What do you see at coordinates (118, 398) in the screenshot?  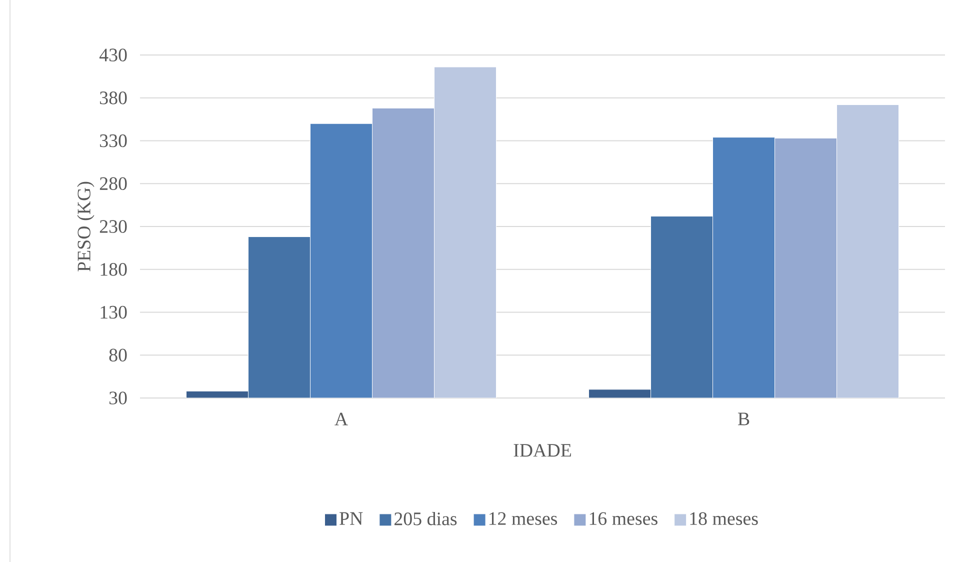 I see `y-tick-label: 30` at bounding box center [118, 398].